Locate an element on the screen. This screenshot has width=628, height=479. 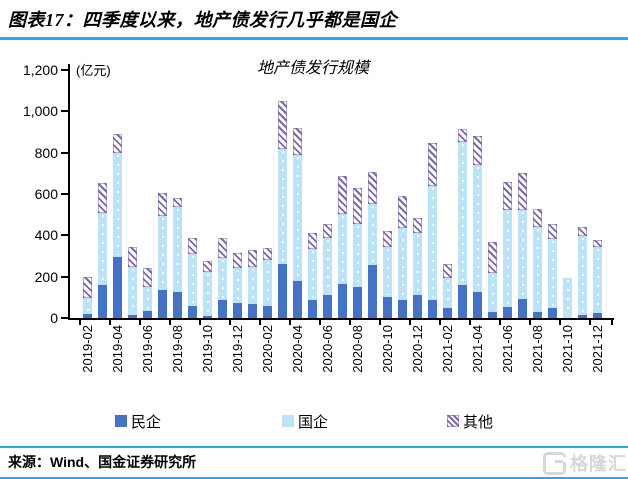
x-axis-label-2019-02: 2019-02 is located at coordinates (87, 349).